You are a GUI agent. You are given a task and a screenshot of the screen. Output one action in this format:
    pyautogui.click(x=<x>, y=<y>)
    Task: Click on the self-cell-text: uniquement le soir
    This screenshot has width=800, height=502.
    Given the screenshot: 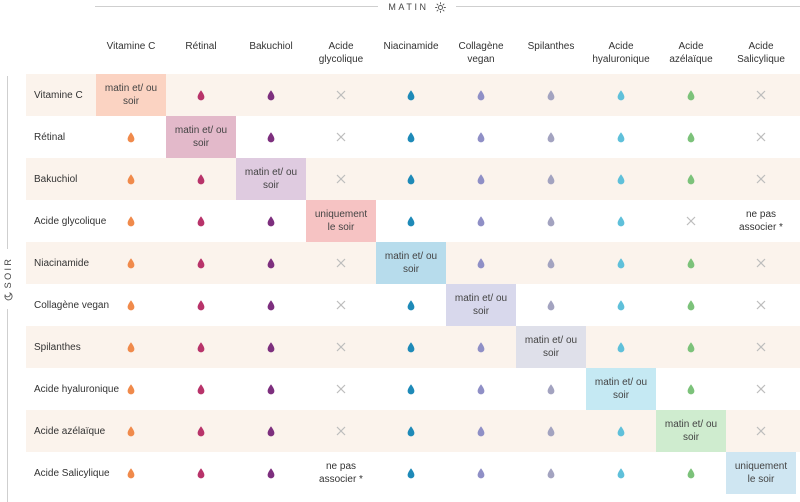 What is the action you would take?
    pyautogui.click(x=341, y=221)
    